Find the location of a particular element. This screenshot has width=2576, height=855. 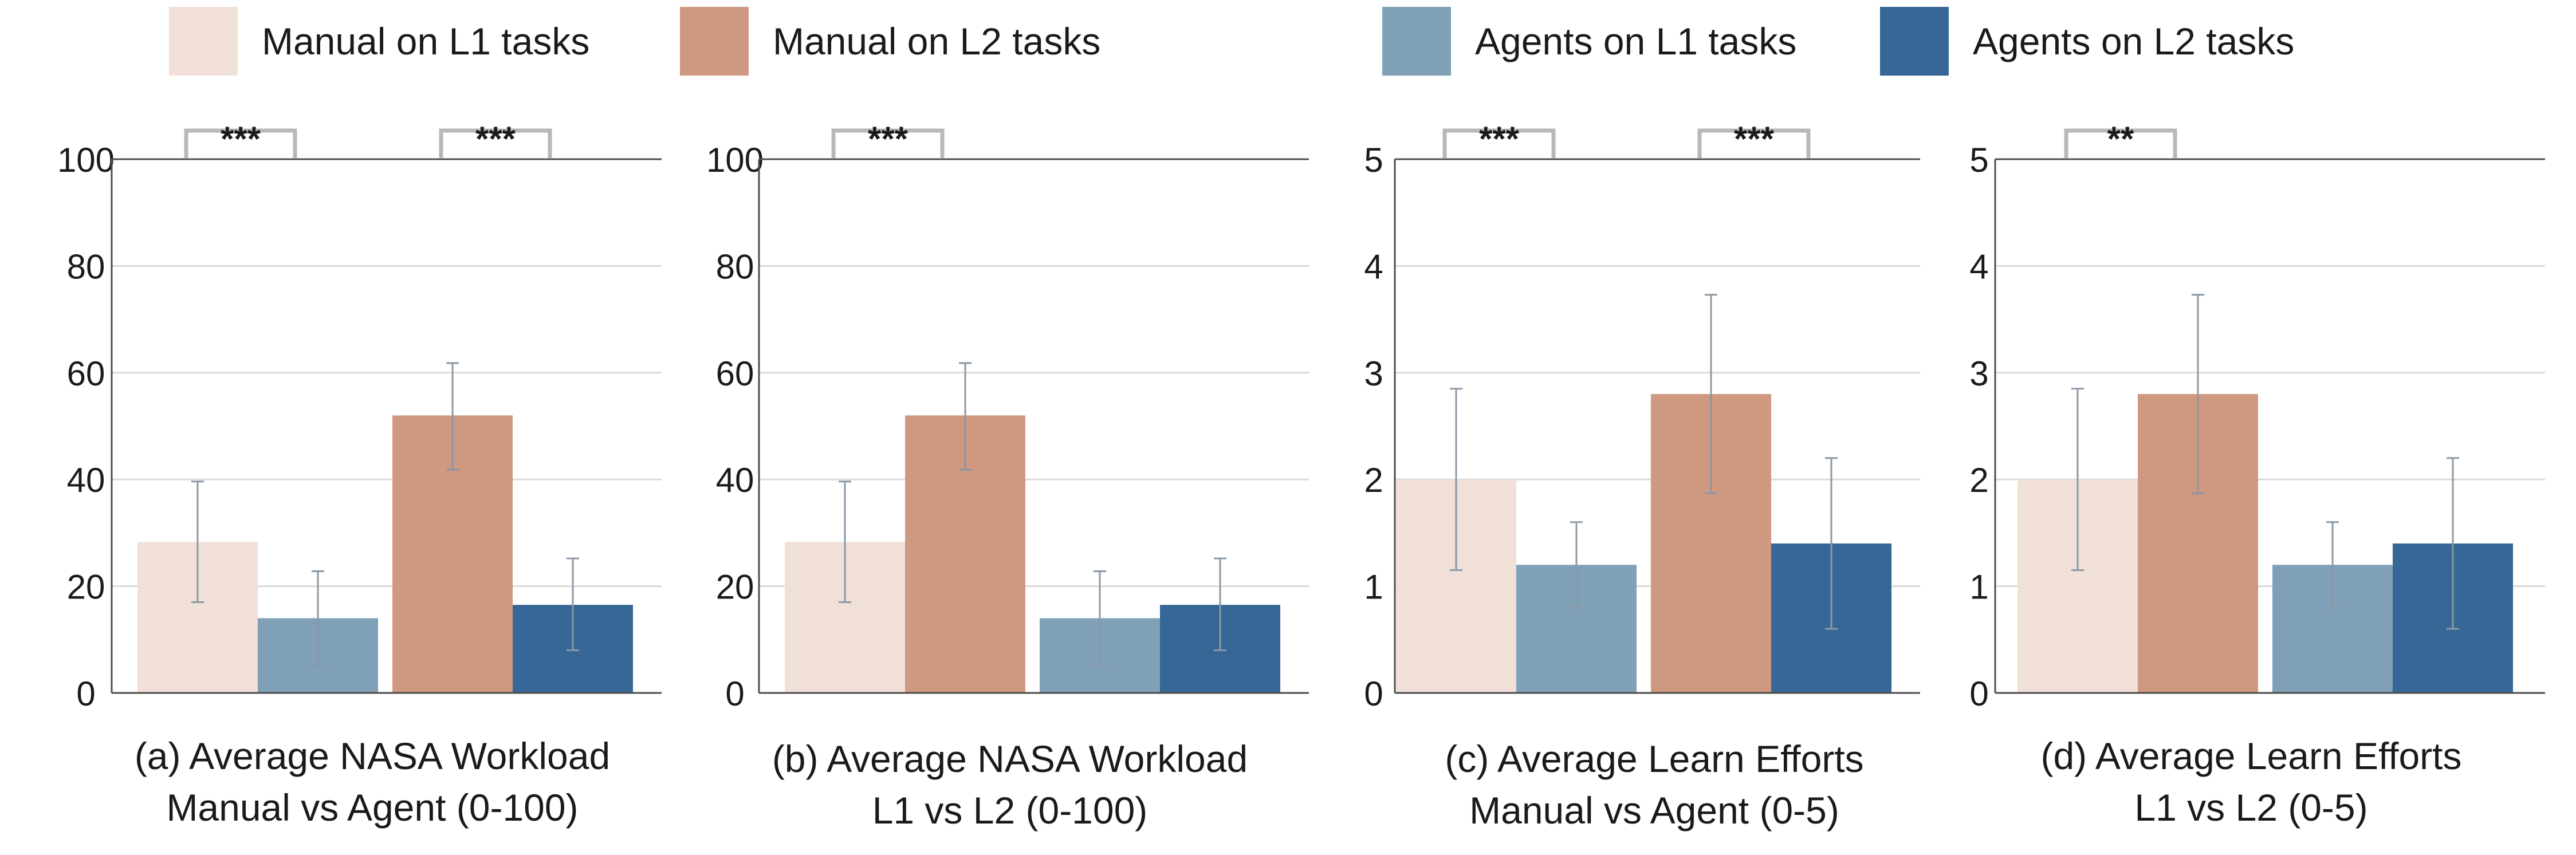

caption-b-line2: L1 vs L2 (0-100) is located at coordinates (1010, 810).